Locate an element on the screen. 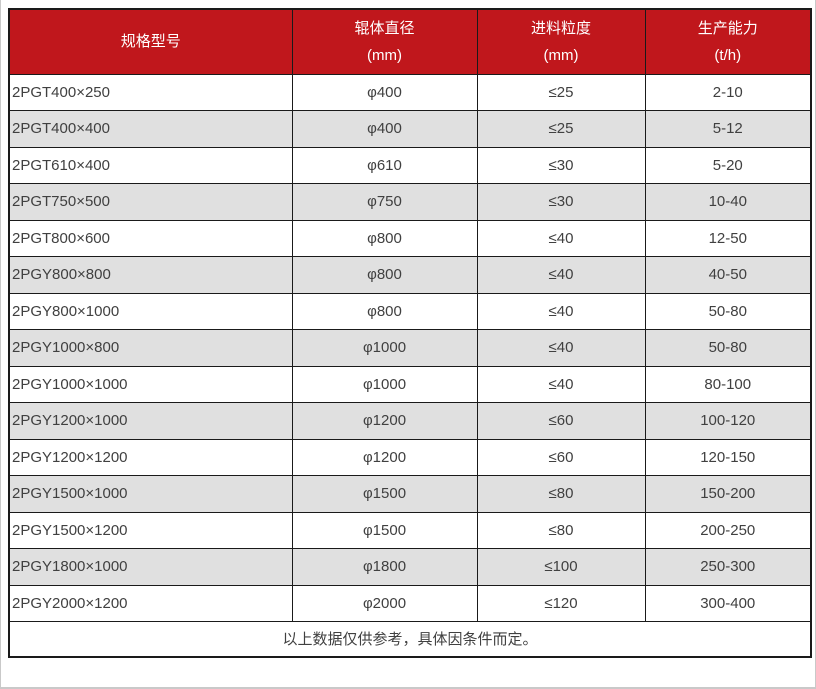 This screenshot has width=816, height=689. spec-table-footer: 以上数据仅供参考，具体因条件而定。 is located at coordinates (410, 639).